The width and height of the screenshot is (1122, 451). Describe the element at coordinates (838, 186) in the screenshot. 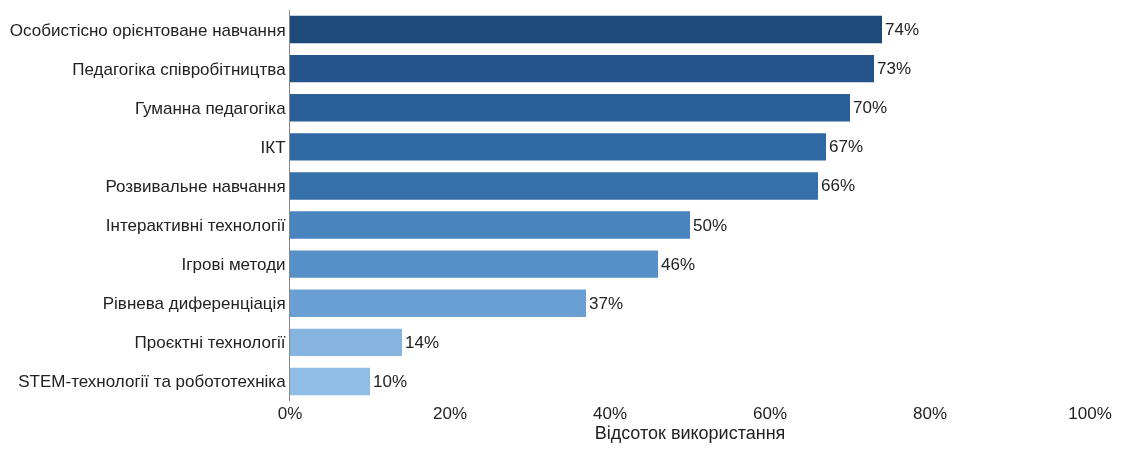

I see `data-label: 66%` at that location.